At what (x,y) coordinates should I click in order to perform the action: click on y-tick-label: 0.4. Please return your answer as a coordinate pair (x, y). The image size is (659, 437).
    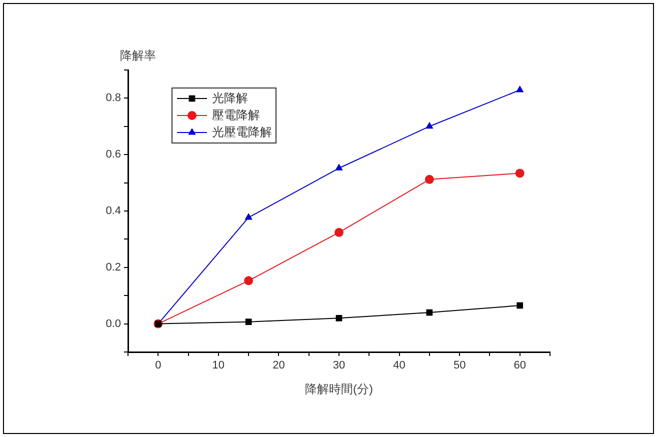
    Looking at the image, I should click on (113, 211).